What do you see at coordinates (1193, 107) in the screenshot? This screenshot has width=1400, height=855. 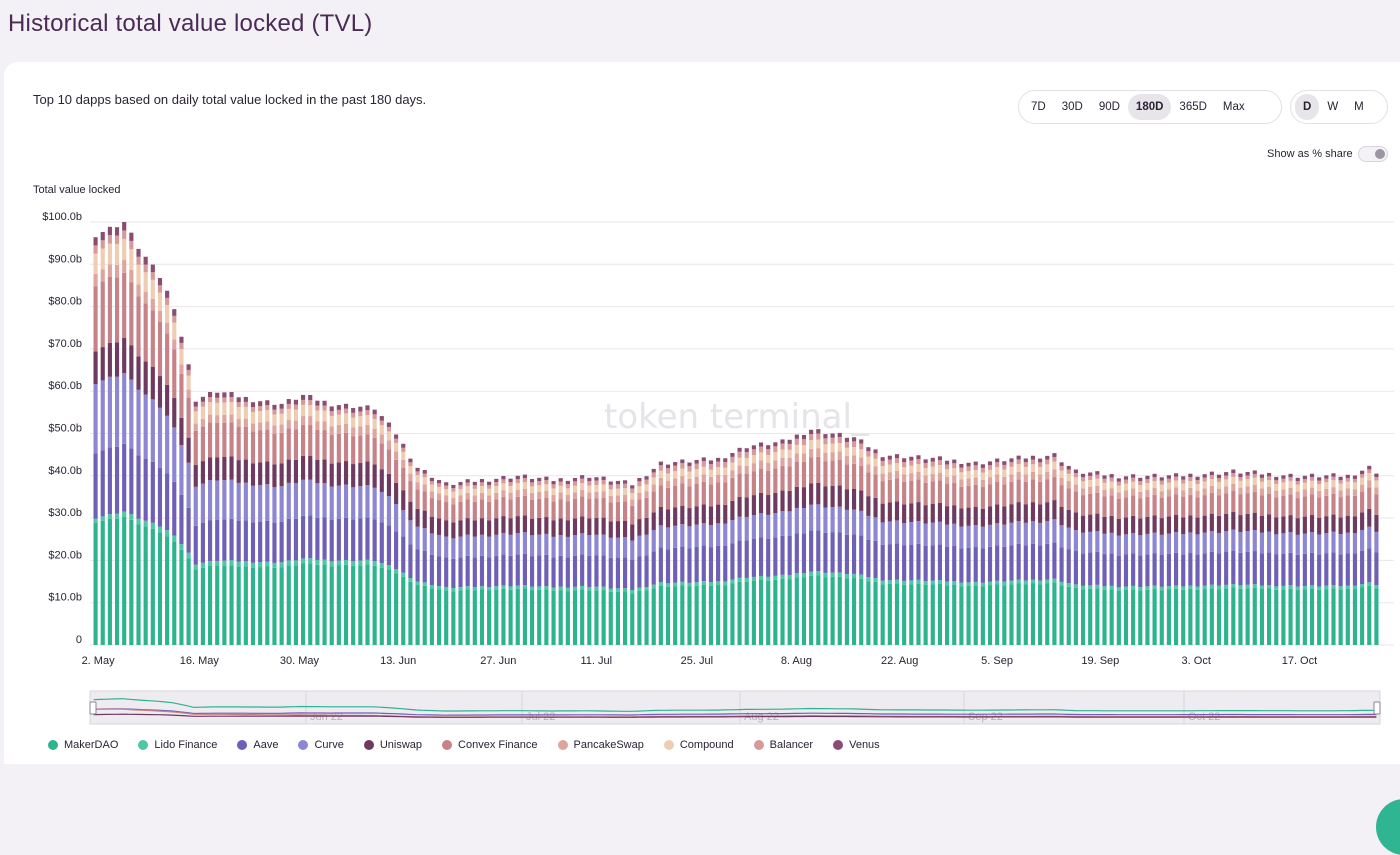 I see `range-365d-button: 365D` at bounding box center [1193, 107].